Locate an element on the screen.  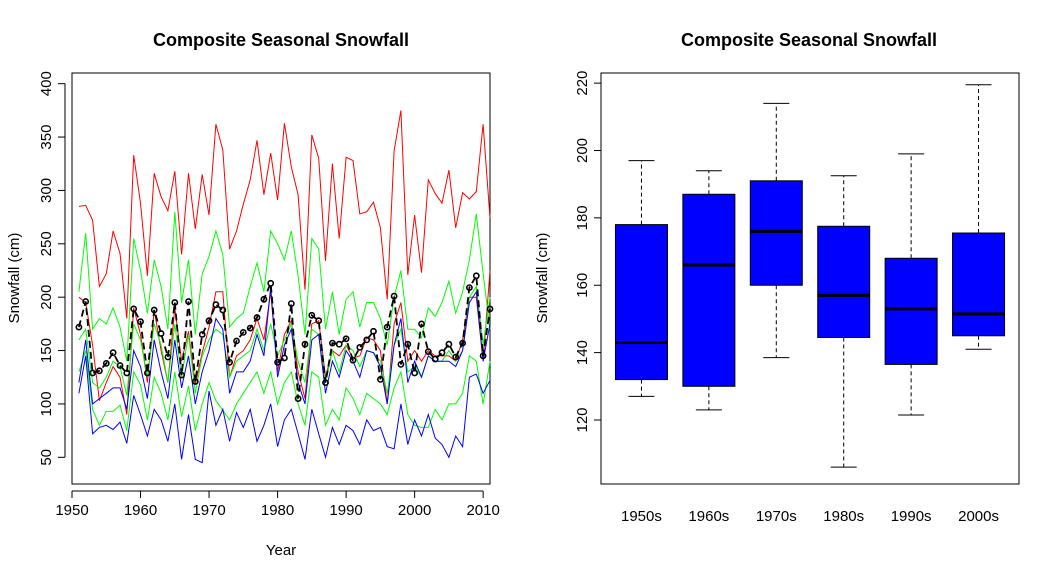
line-chart-x-axis-label: Year is located at coordinates (281, 550).